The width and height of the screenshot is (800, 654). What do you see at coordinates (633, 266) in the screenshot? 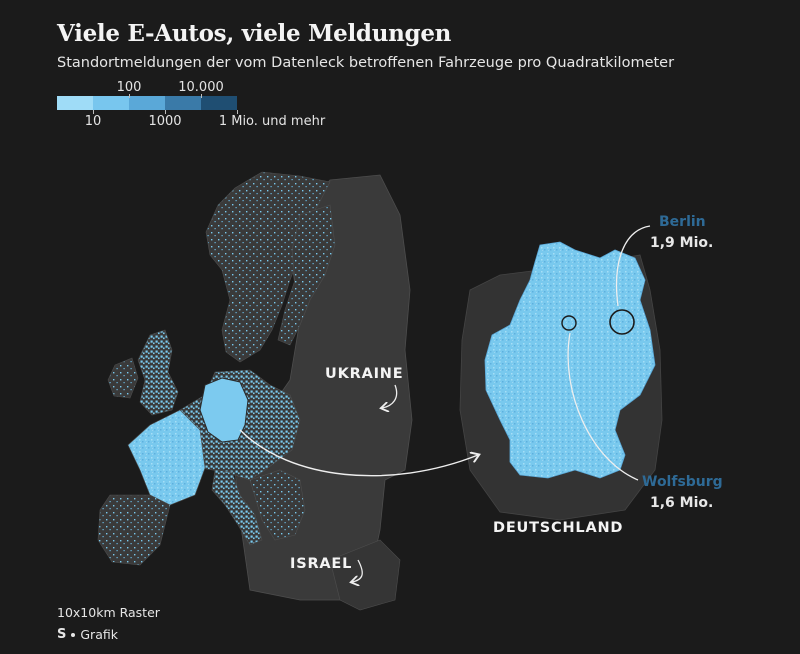
I see `berlin-pointer-line` at bounding box center [633, 266].